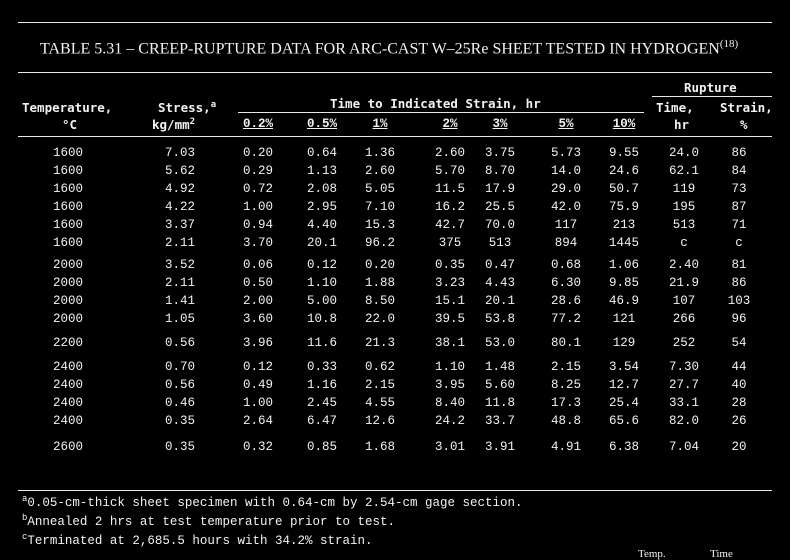  Describe the element at coordinates (380, 403) in the screenshot. I see `cell-t1: 4.55` at that location.